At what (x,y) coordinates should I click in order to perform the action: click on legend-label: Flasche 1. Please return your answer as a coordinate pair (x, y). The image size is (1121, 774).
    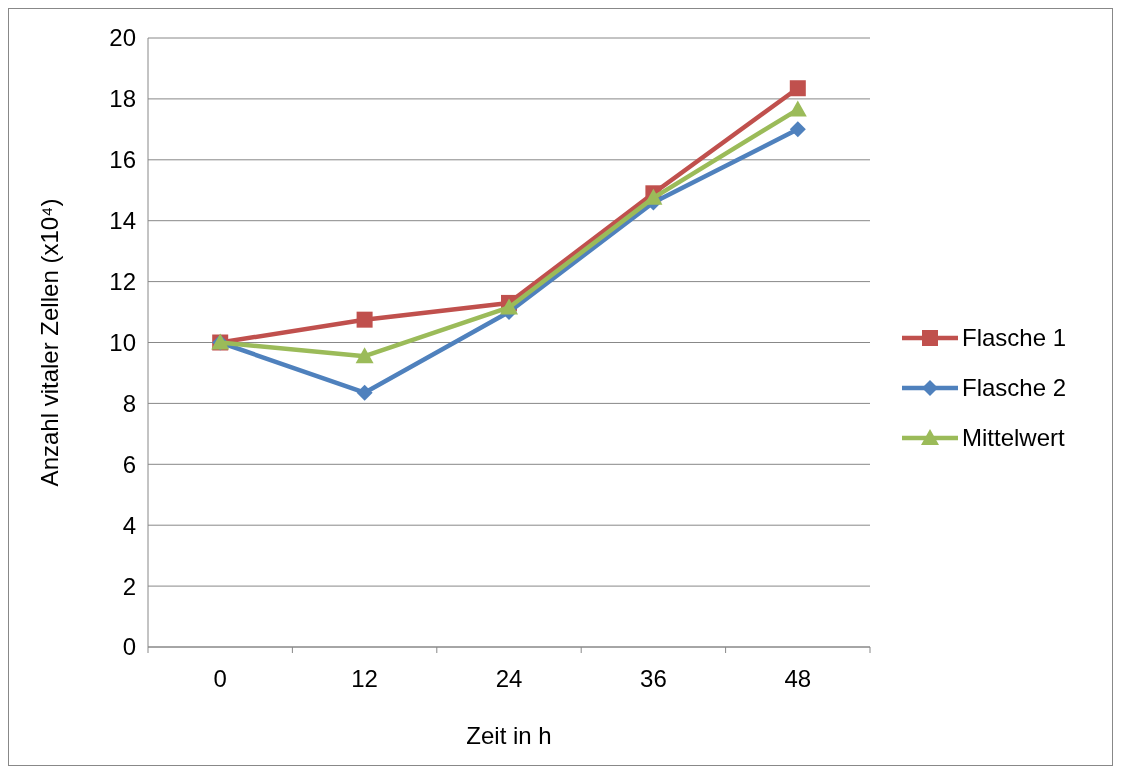
    Looking at the image, I should click on (1014, 338).